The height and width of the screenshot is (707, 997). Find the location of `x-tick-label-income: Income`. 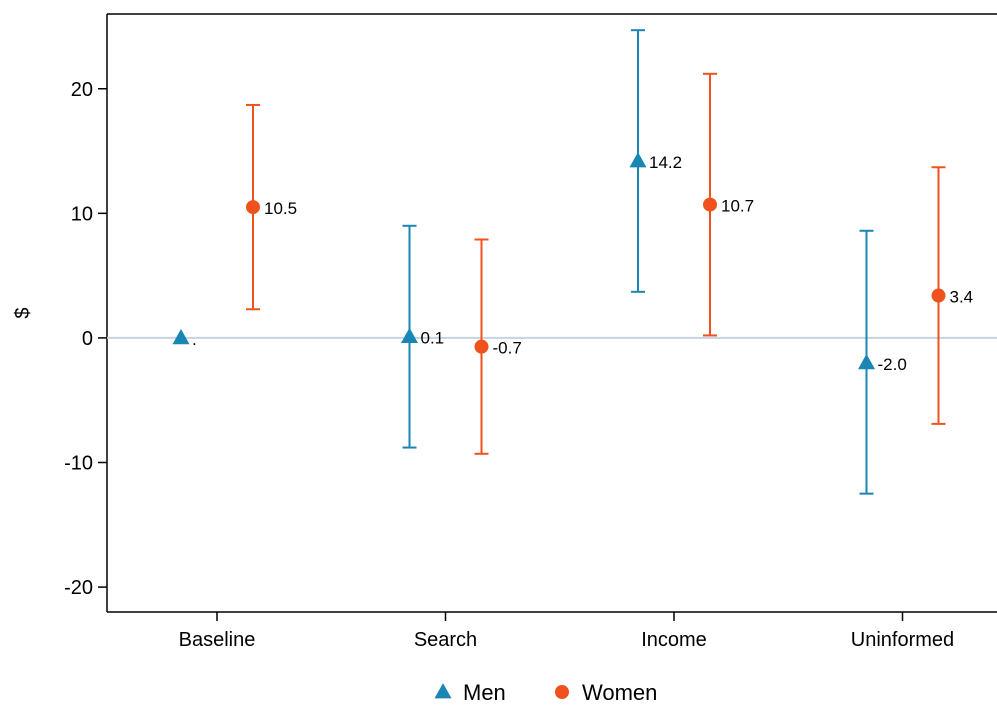

x-tick-label-income: Income is located at coordinates (674, 640).